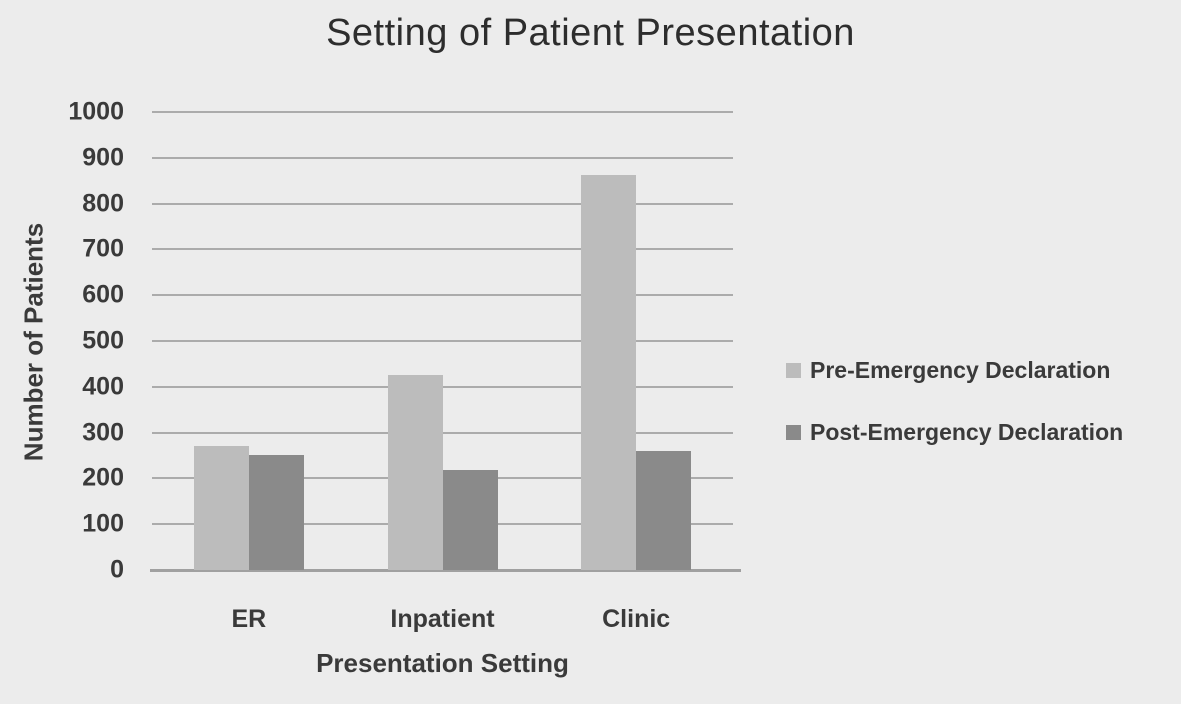 The image size is (1181, 704). What do you see at coordinates (103, 523) in the screenshot?
I see `y-tick-label-100: 100` at bounding box center [103, 523].